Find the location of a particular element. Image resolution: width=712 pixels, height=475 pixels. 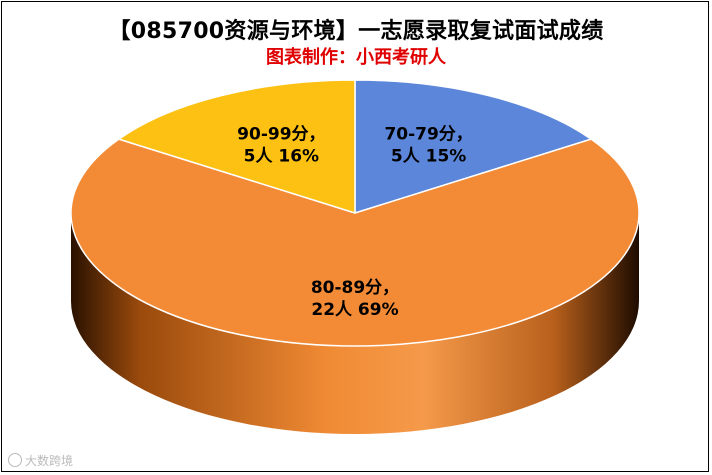

slice-label-range: 80-89分， is located at coordinates (355, 288).